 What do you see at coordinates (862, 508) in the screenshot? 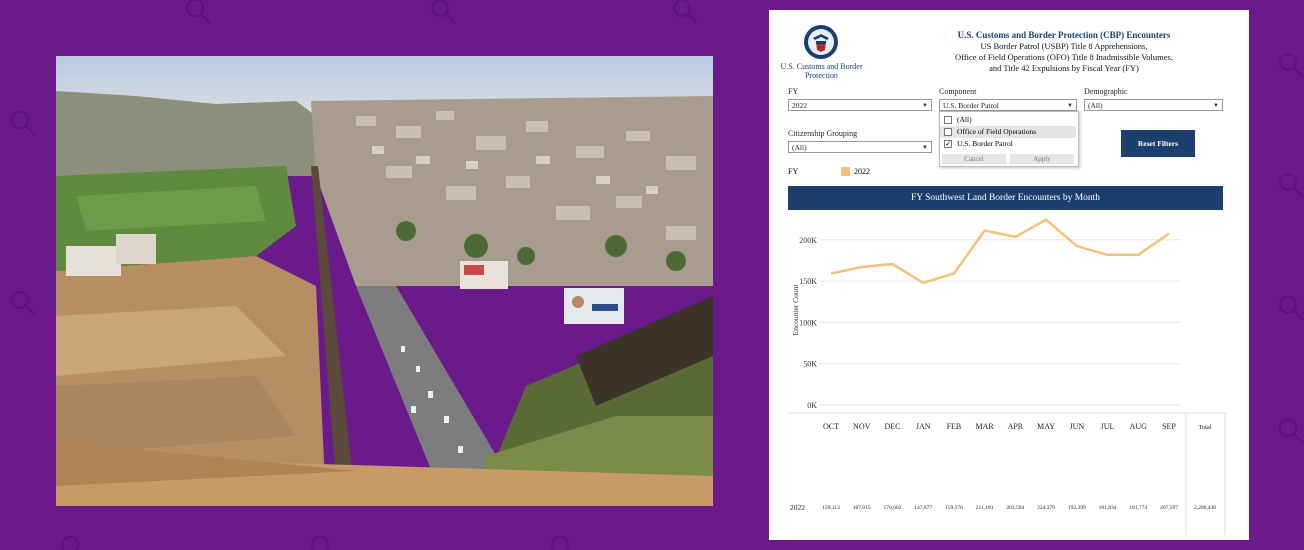
I see `table-cell: 167,015` at bounding box center [862, 508].